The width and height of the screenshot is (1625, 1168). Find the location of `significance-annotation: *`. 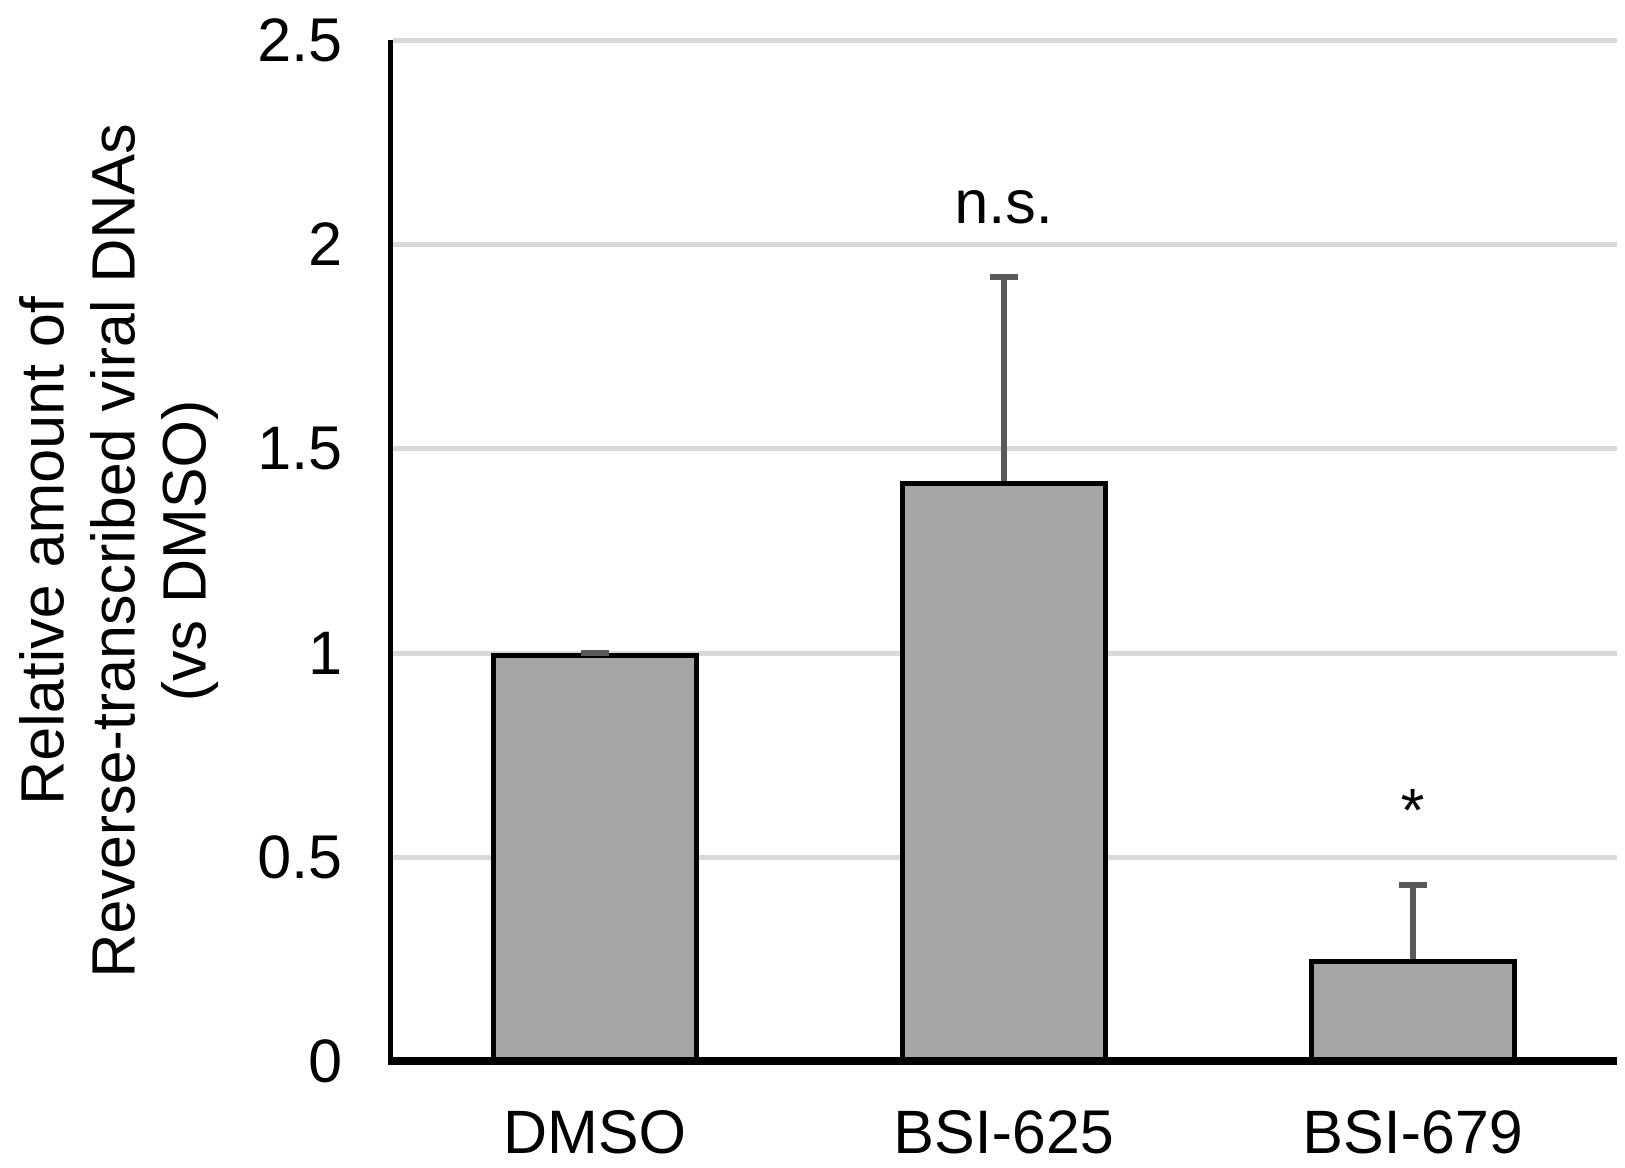

significance-annotation: * is located at coordinates (1412, 810).